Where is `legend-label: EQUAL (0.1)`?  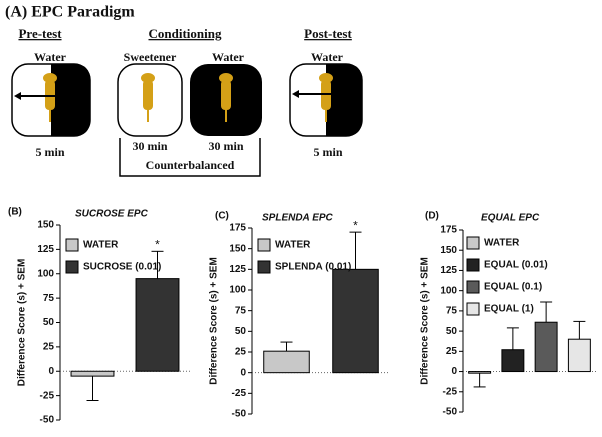 legend-label: EQUAL (0.1) is located at coordinates (513, 287).